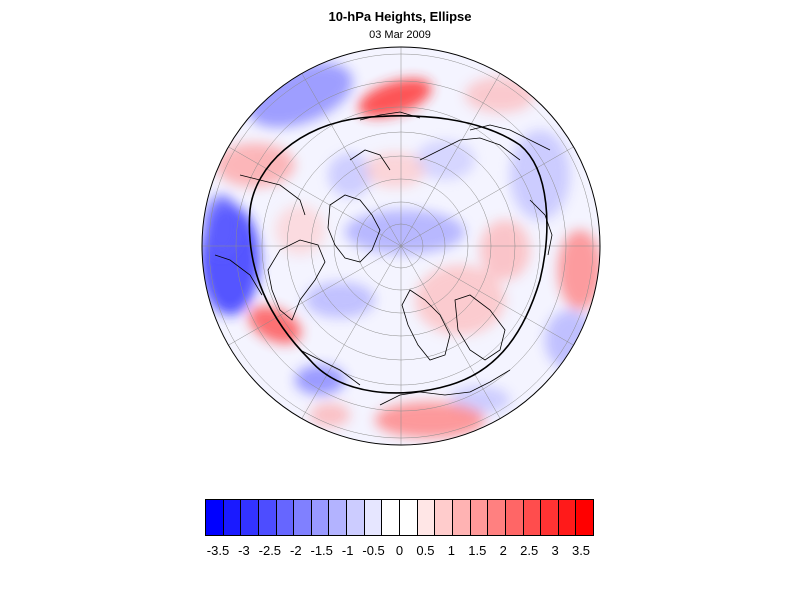 The image size is (800, 600). What do you see at coordinates (400, 35) in the screenshot?
I see `plot-date: 03 Mar 2009` at bounding box center [400, 35].